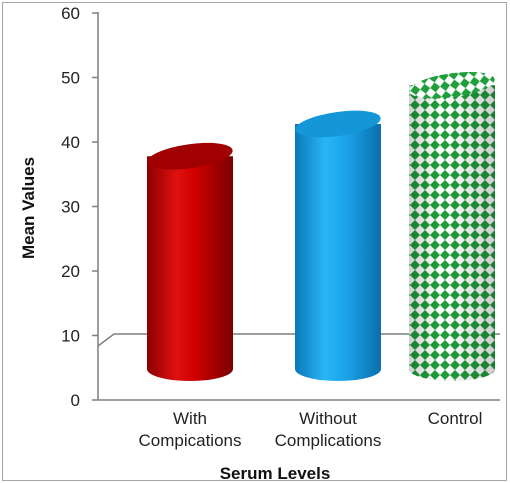 The height and width of the screenshot is (483, 510). I want to click on bar-shade, so click(452, 233).